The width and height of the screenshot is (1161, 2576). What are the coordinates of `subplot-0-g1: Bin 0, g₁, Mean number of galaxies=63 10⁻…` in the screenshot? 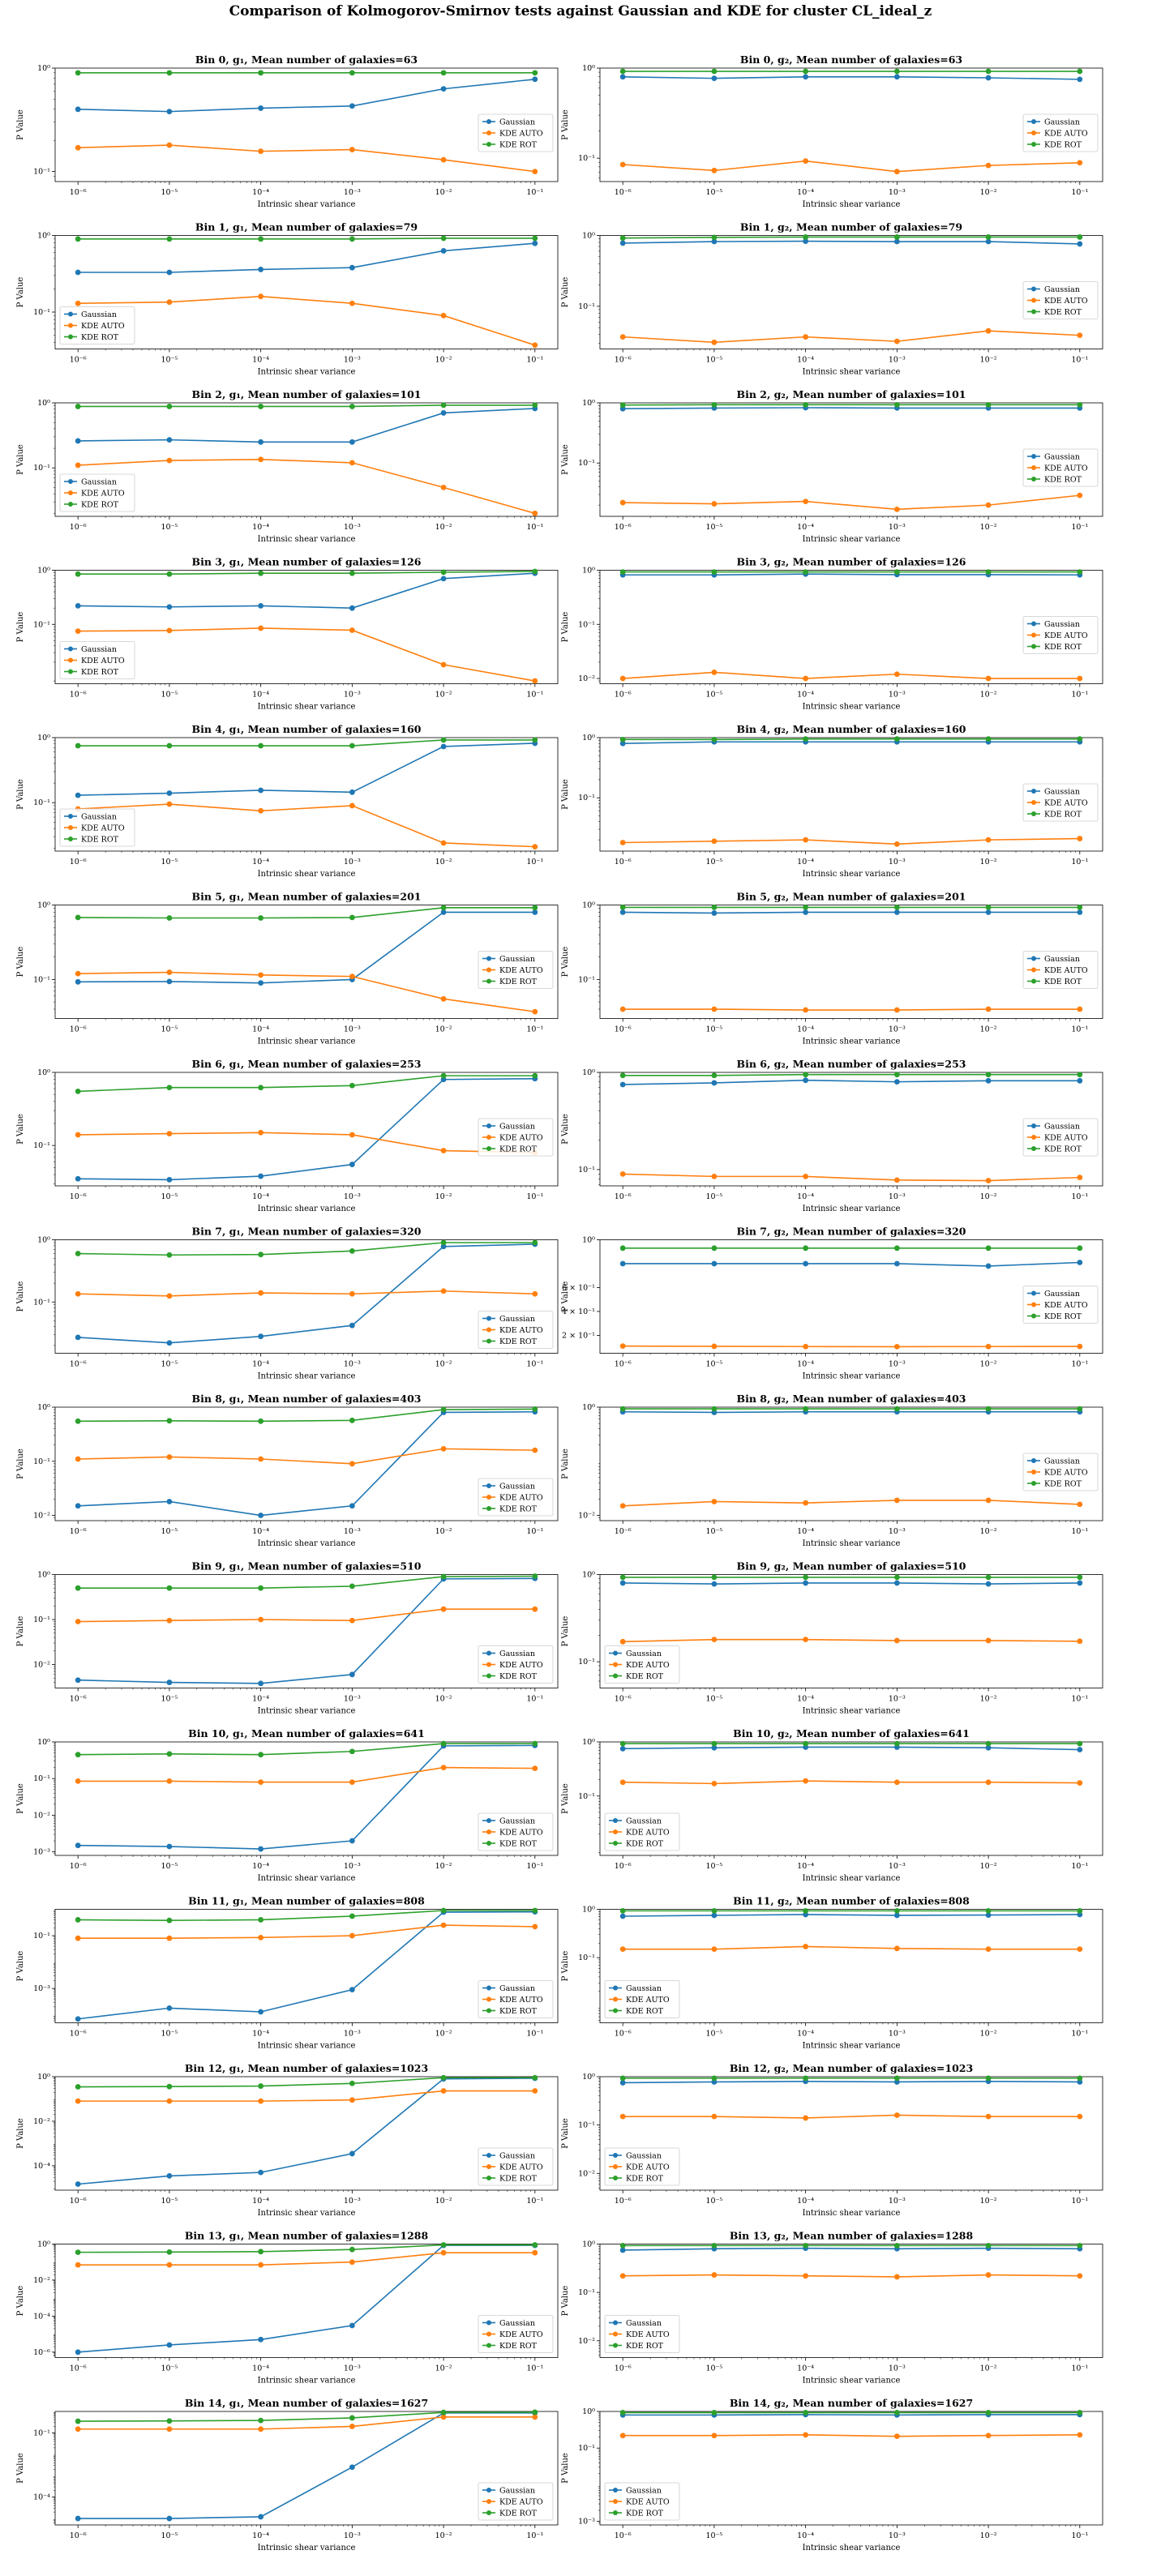 It's located at (287, 131).